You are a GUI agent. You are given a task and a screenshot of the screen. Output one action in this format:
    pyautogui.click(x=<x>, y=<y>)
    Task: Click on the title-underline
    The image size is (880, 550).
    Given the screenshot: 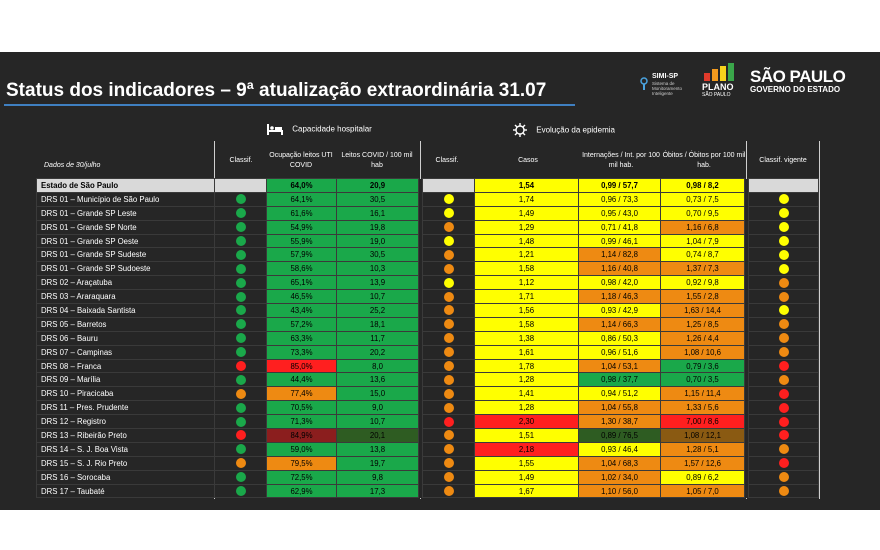 What is the action you would take?
    pyautogui.click(x=289, y=105)
    